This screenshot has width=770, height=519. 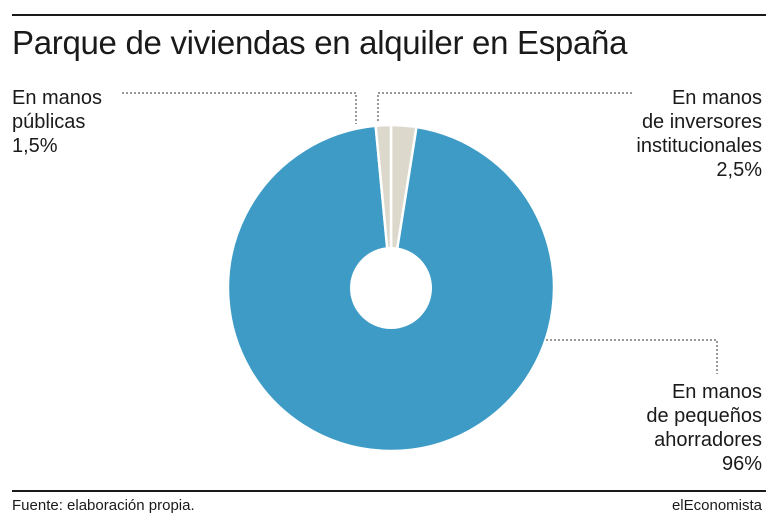 What do you see at coordinates (632, 356) in the screenshot?
I see `leader-line-small` at bounding box center [632, 356].